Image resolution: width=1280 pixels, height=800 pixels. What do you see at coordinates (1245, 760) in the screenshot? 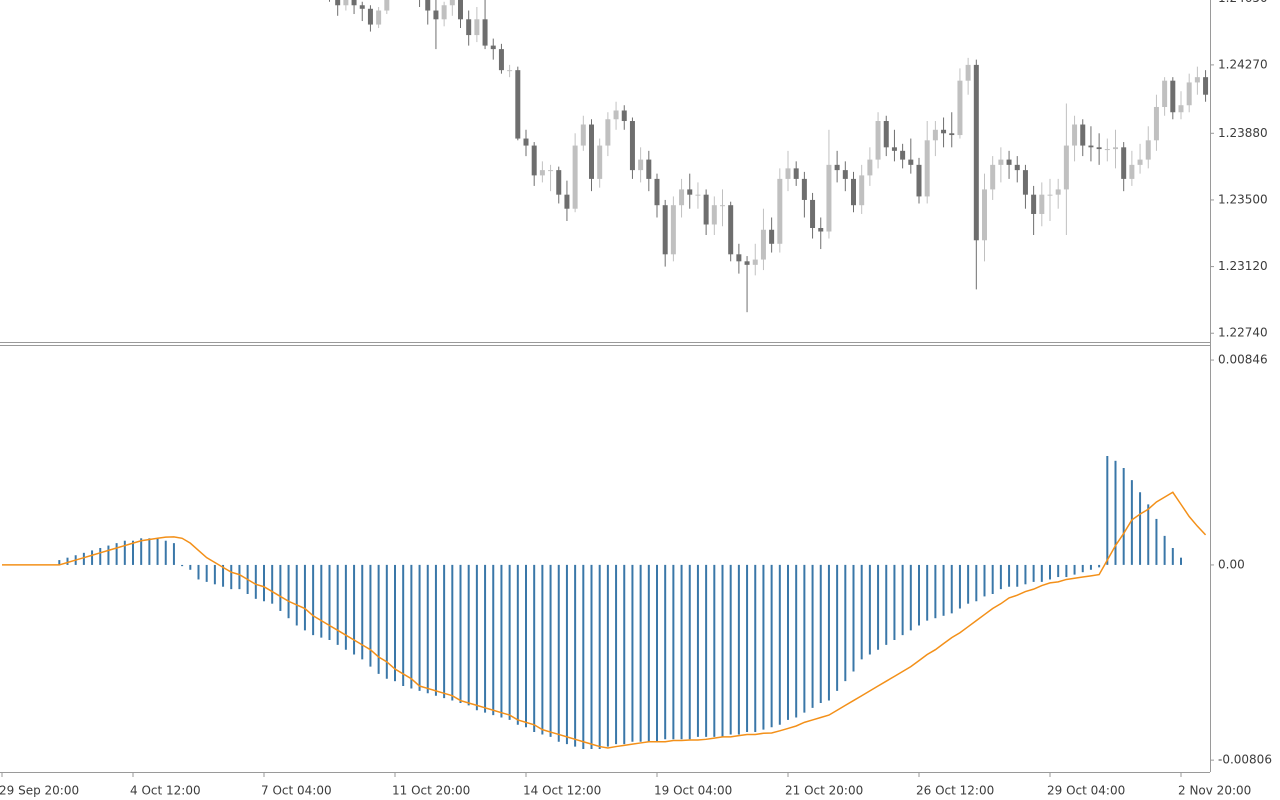
I see `y-tick-label: -0.00806` at bounding box center [1245, 760].